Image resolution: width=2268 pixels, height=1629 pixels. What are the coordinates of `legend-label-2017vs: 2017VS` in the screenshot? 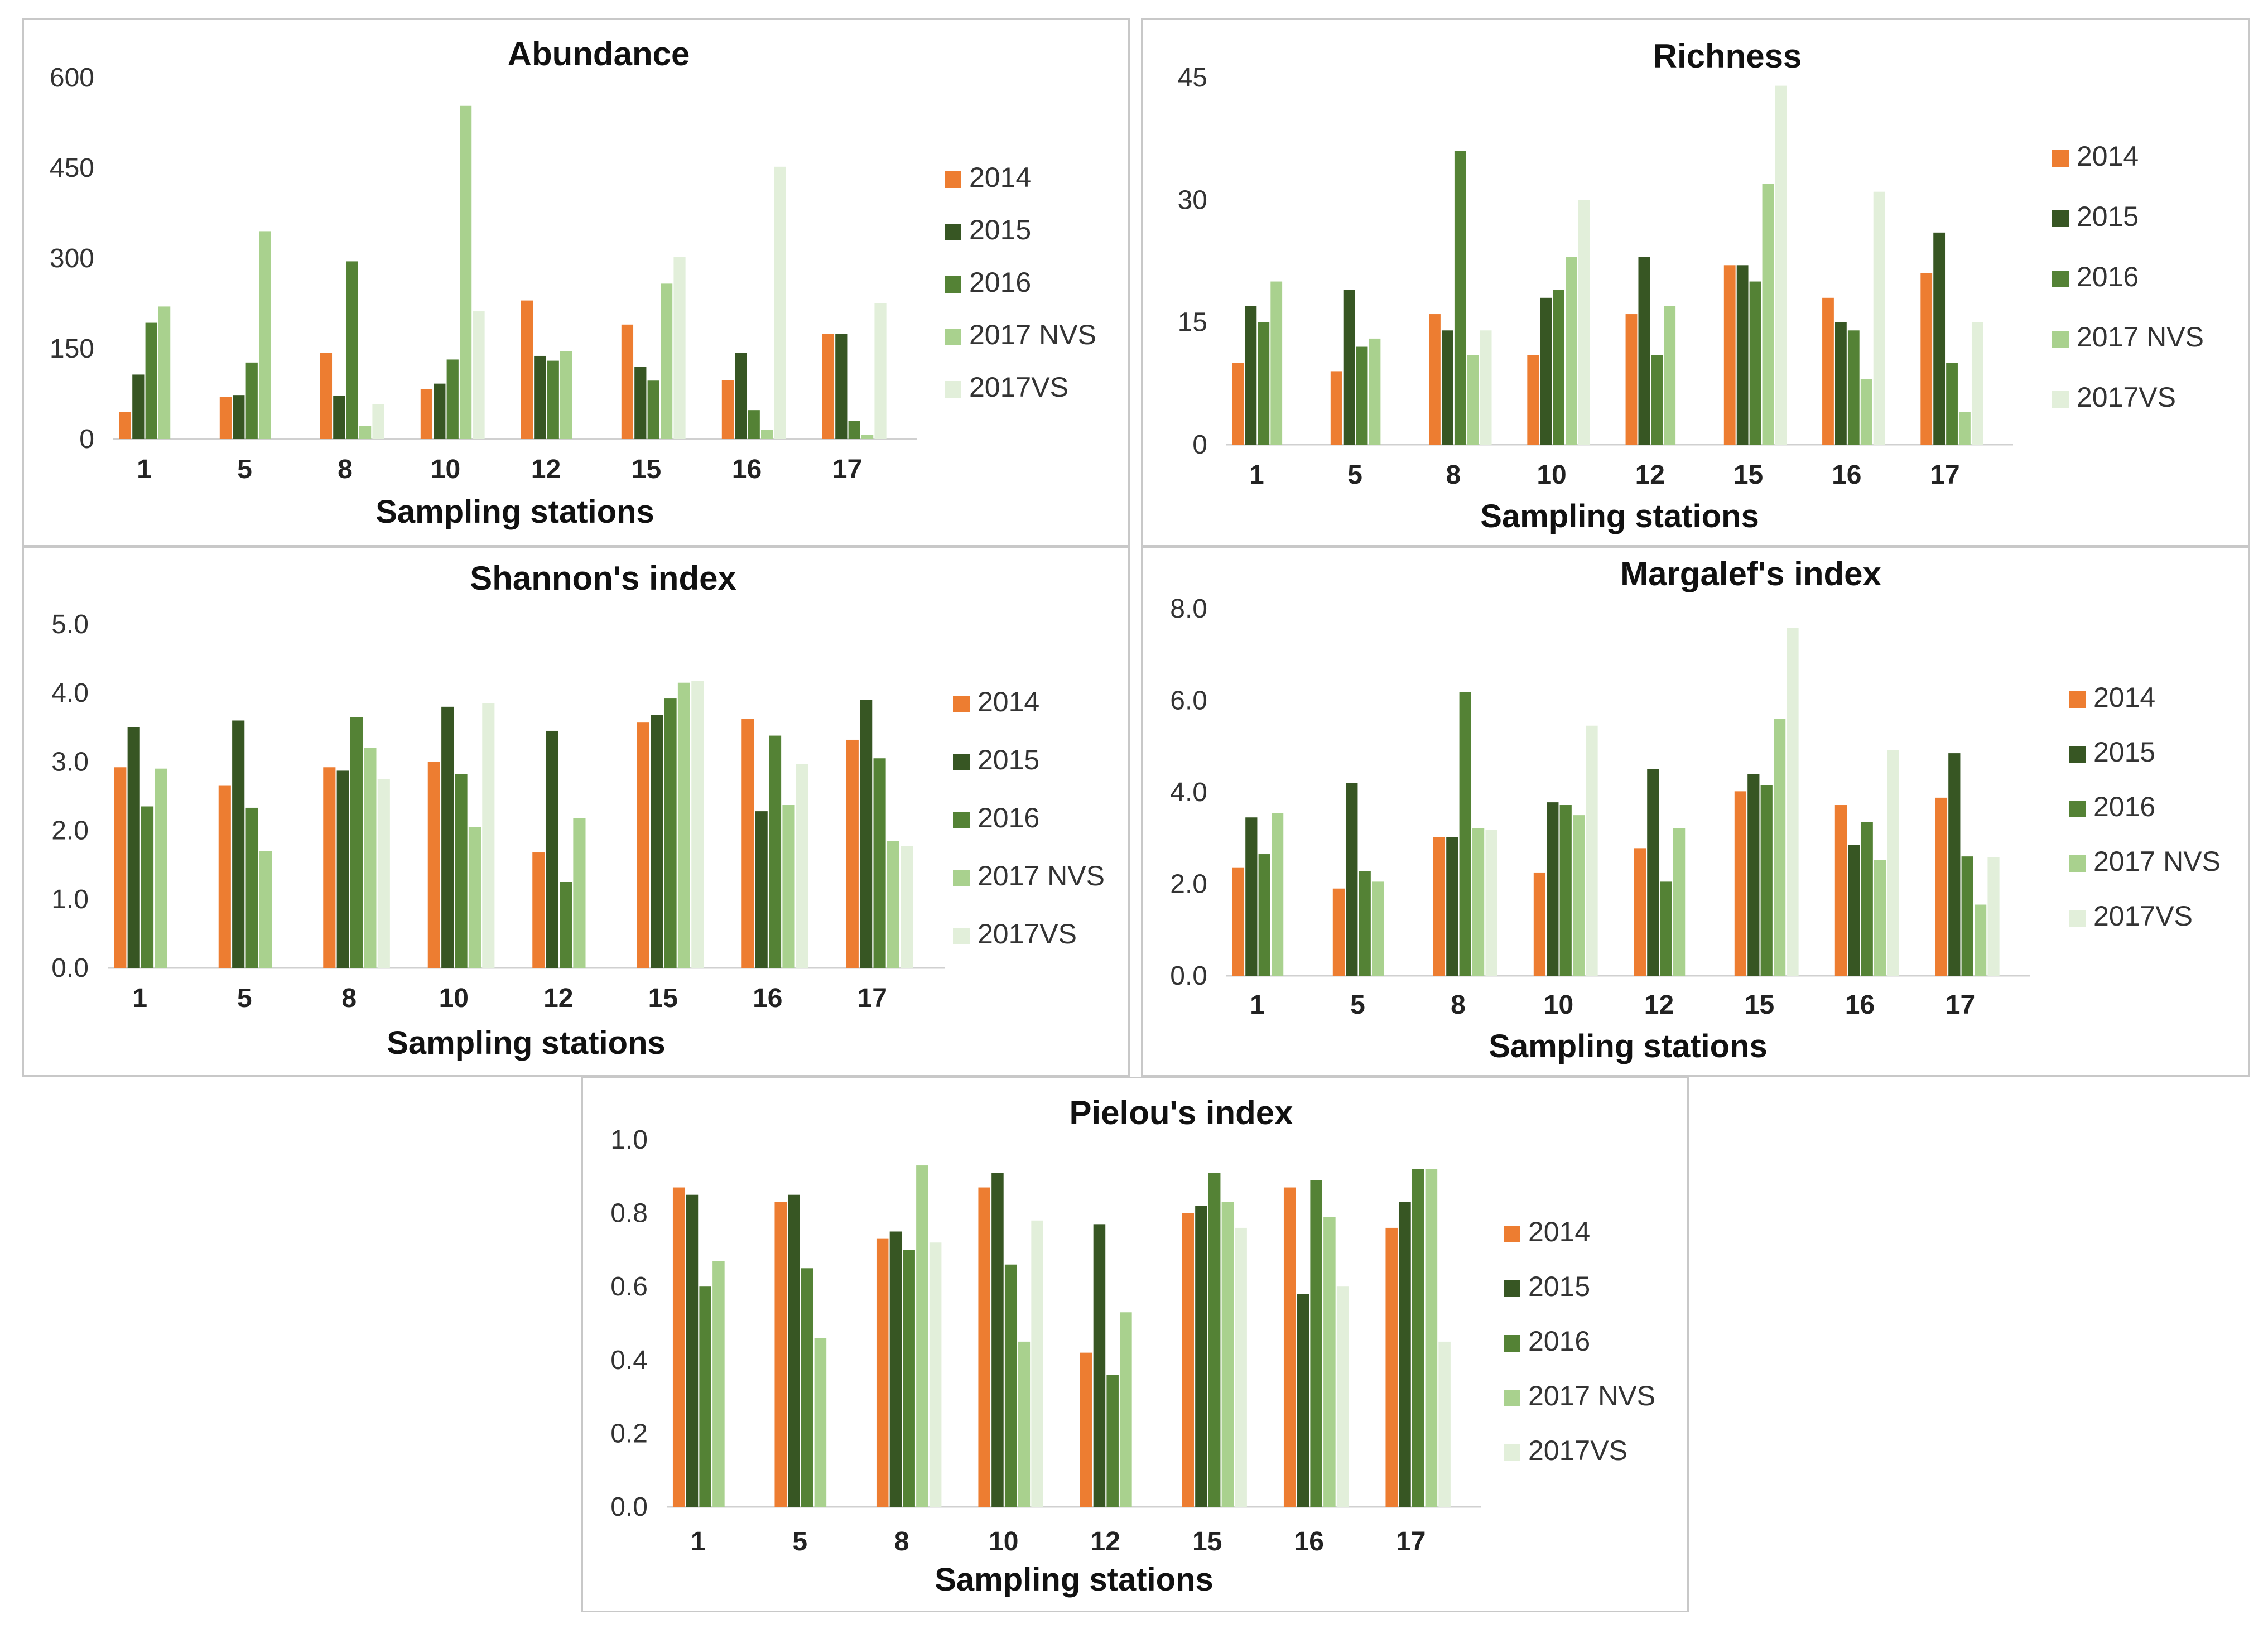 It's located at (2143, 916).